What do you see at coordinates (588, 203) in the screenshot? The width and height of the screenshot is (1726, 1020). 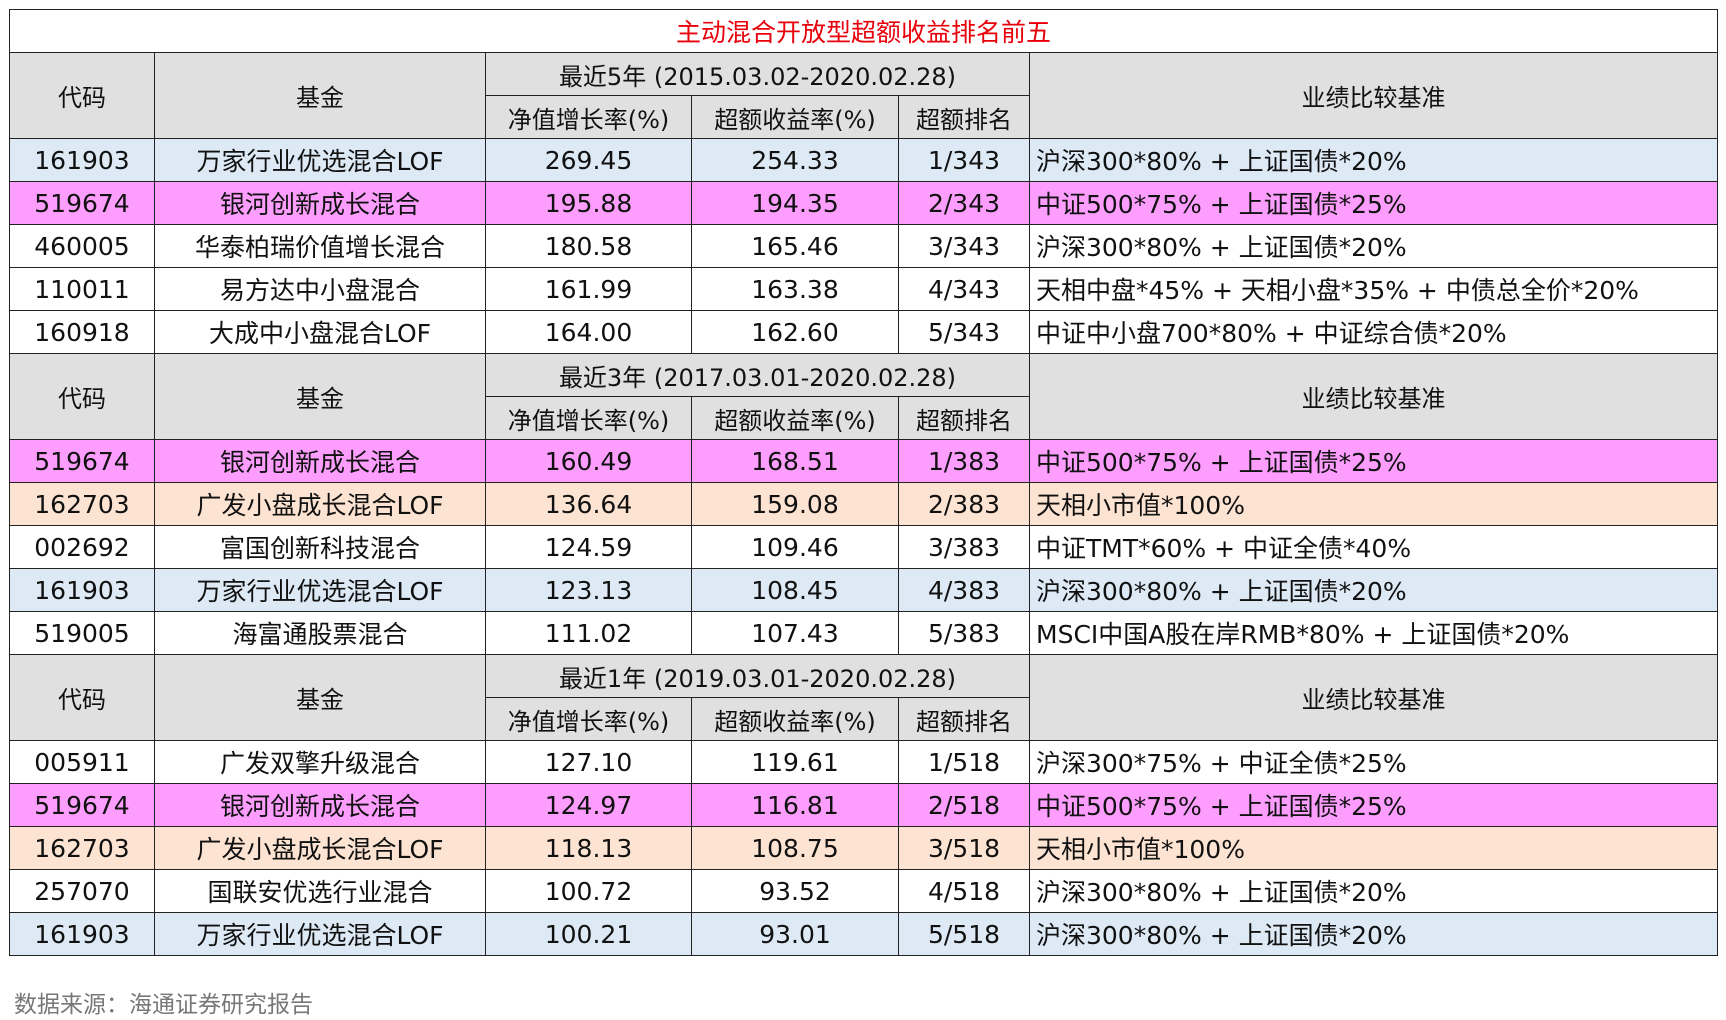 I see `nav-growth-cell: 195.88` at bounding box center [588, 203].